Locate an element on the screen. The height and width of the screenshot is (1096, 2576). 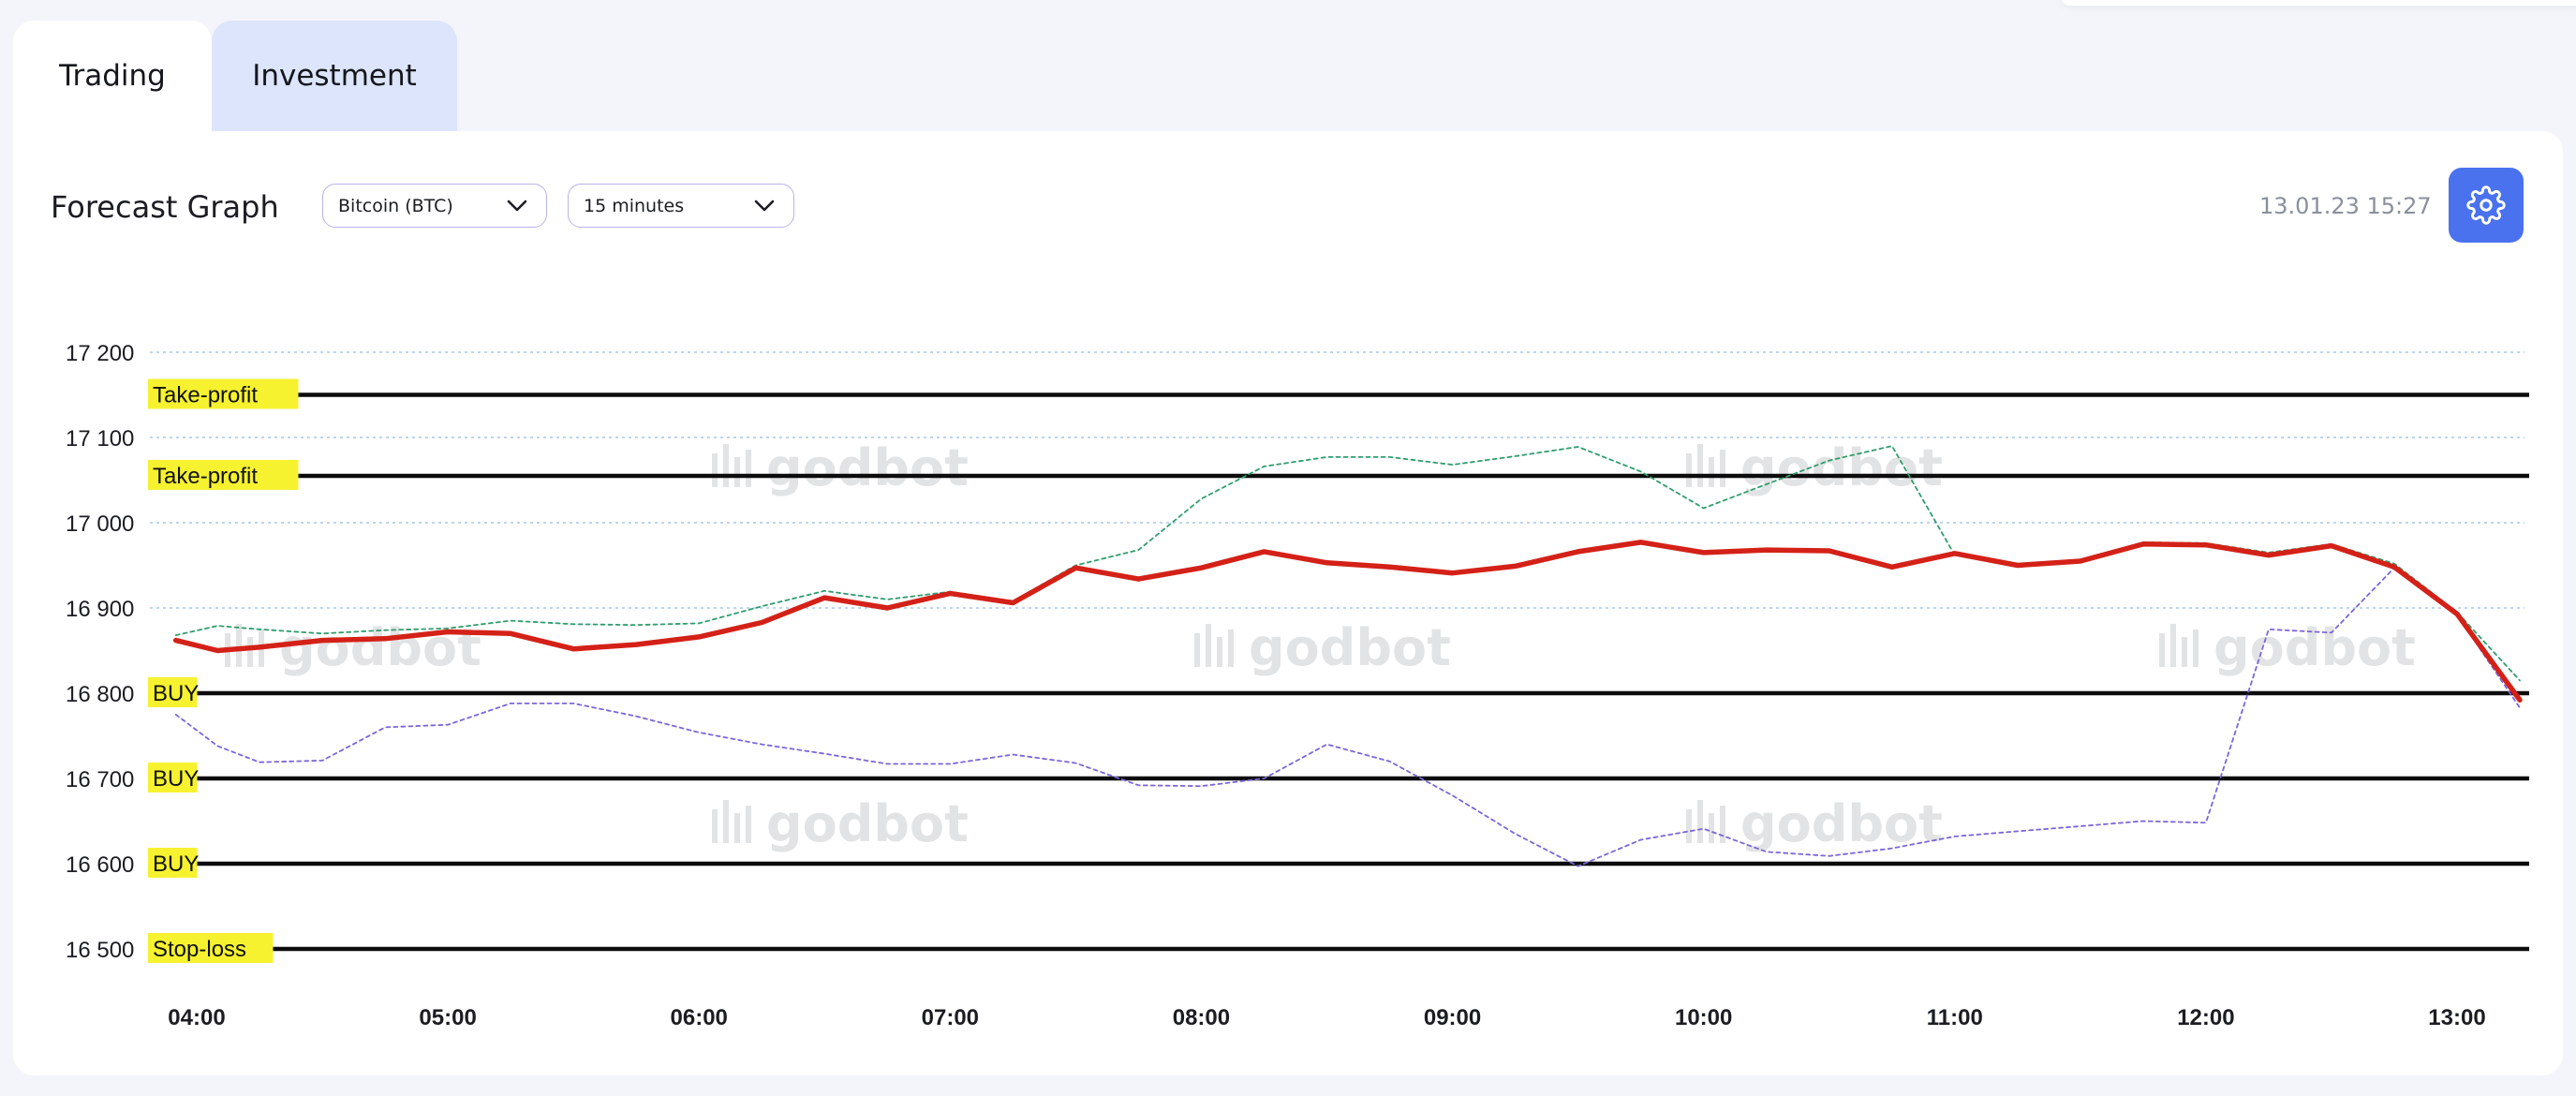
tab-investment: Investment is located at coordinates (334, 76).